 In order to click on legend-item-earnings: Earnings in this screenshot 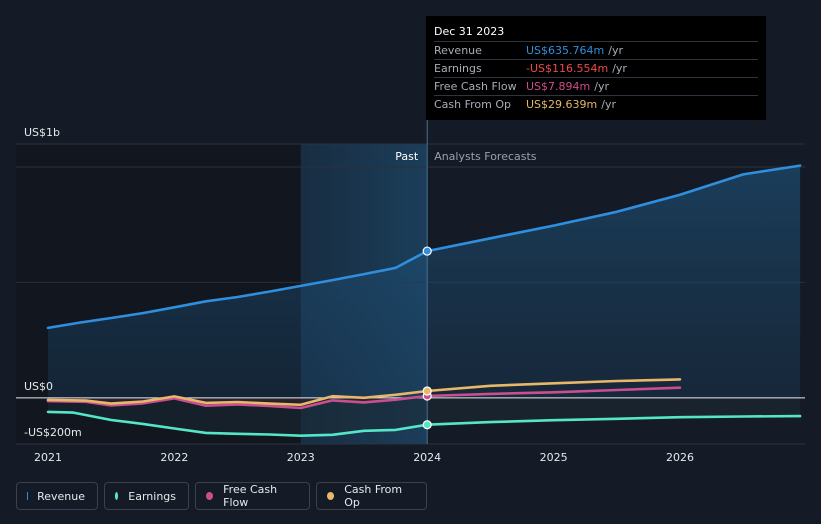, I will do `click(146, 496)`.